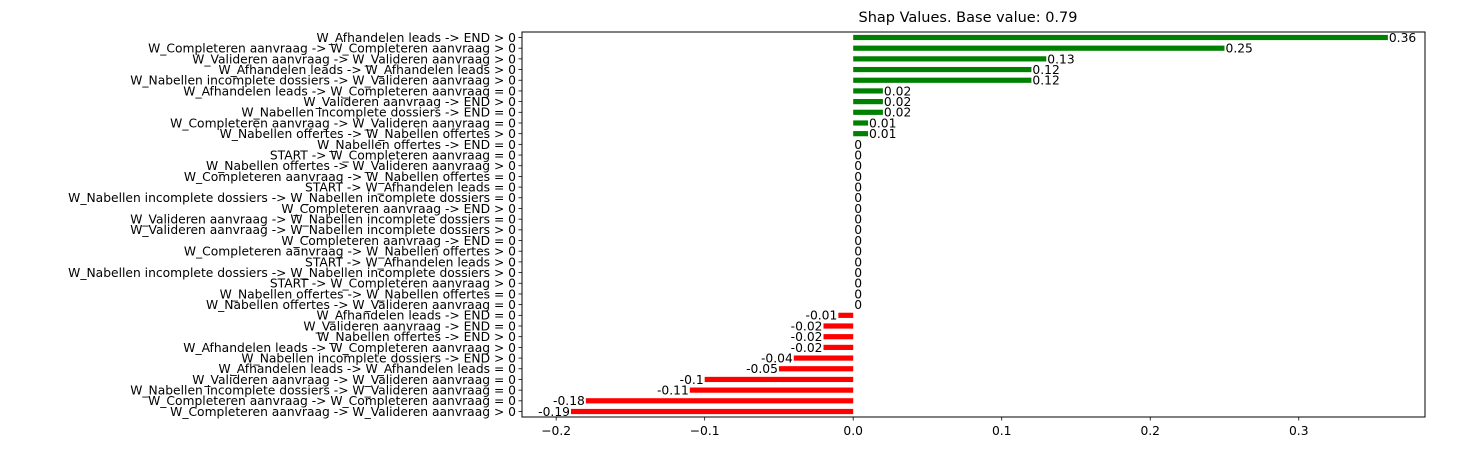 The height and width of the screenshot is (451, 1464). I want to click on x-tick-label: 0.3, so click(1299, 431).